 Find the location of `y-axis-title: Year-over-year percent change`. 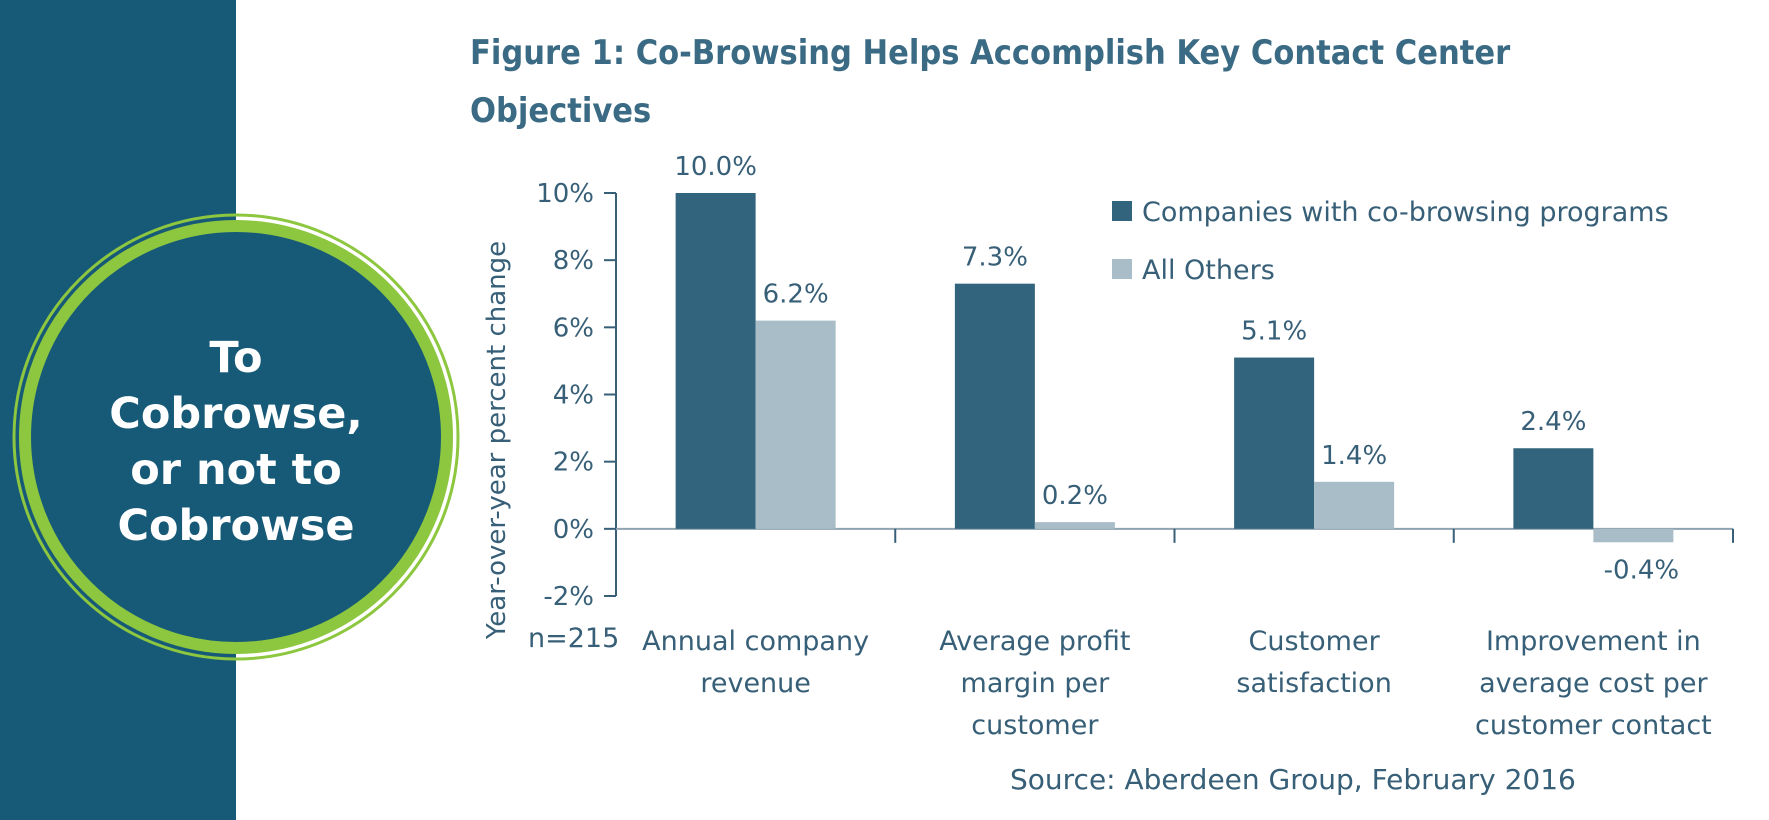

y-axis-title: Year-over-year percent change is located at coordinates (497, 440).